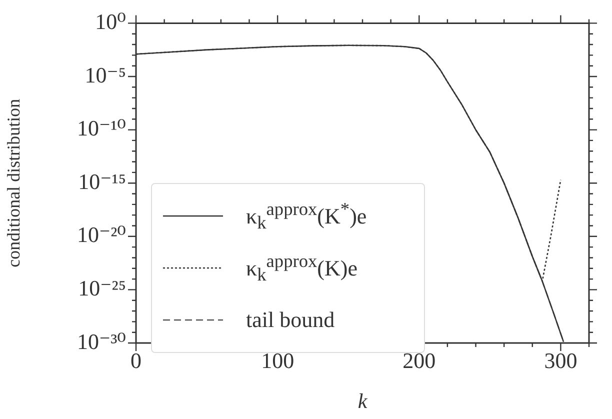 This screenshot has width=612, height=419. Describe the element at coordinates (105, 75) in the screenshot. I see `y-tick-label: 10⁻⁵` at that location.